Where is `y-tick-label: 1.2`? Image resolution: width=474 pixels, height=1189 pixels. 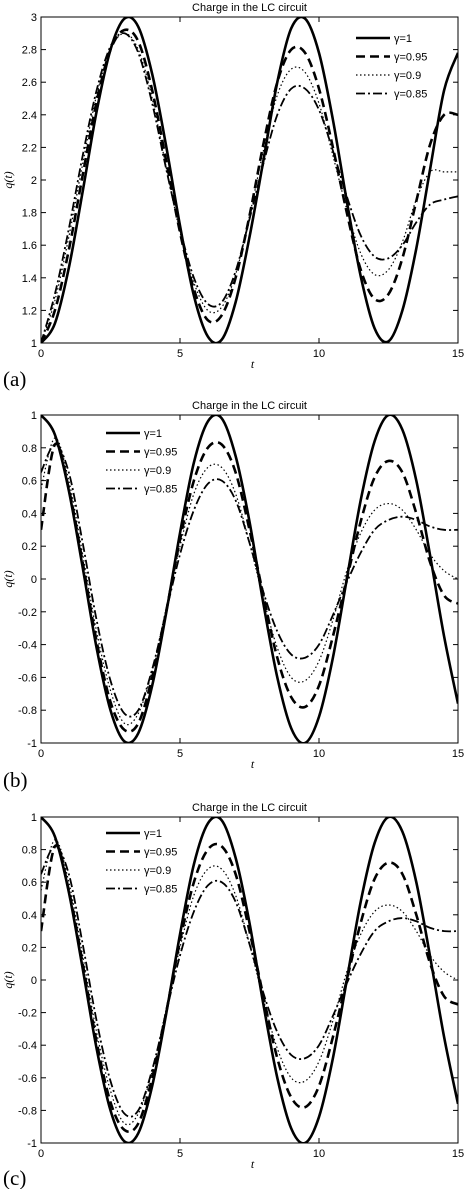 y-tick-label: 1.2 is located at coordinates (29, 311).